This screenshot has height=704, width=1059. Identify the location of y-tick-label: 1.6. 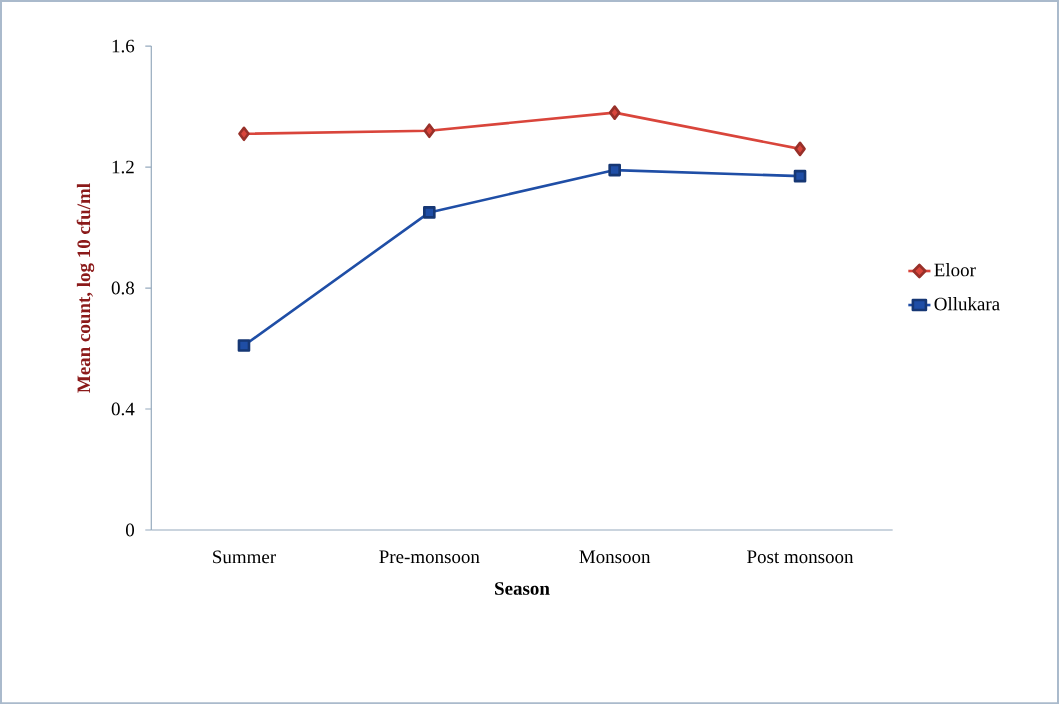
(123, 46).